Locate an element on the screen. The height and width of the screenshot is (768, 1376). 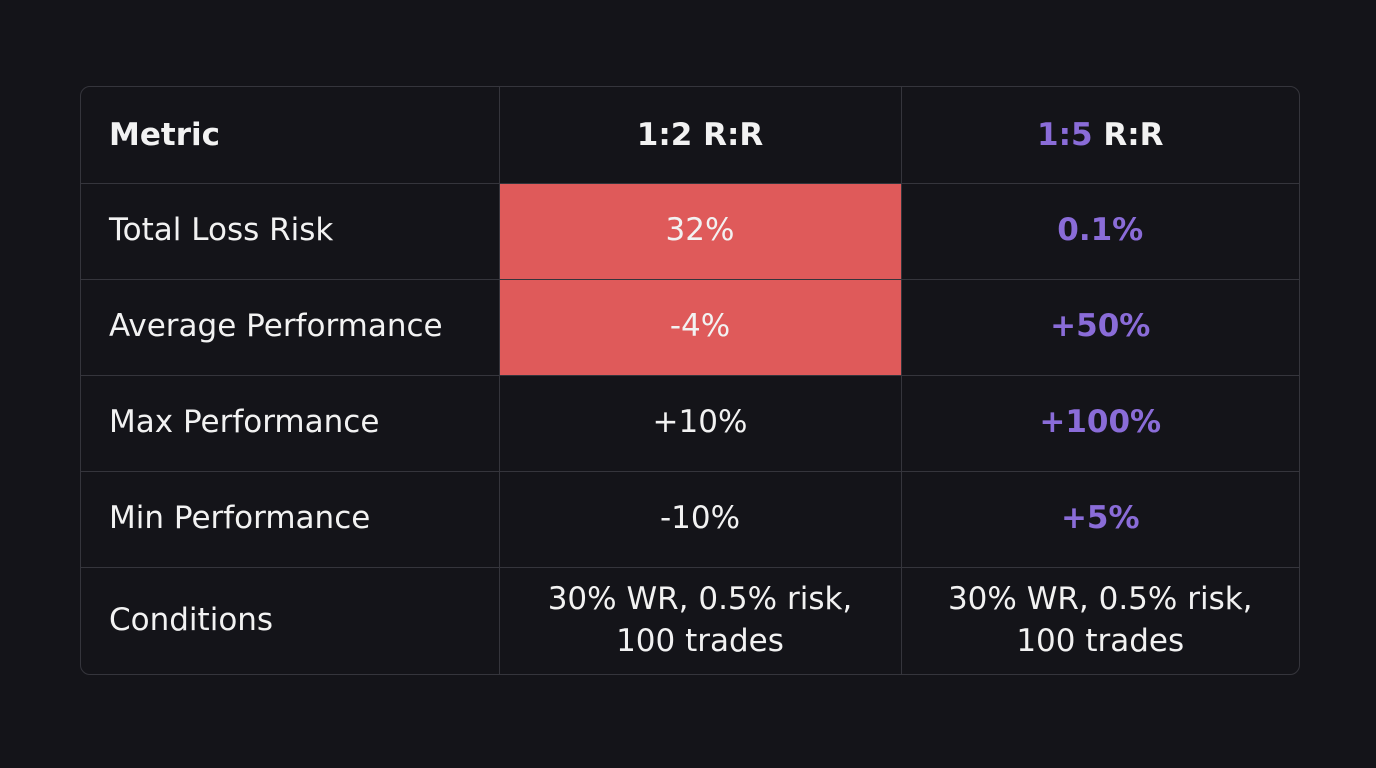
table-row: Total Loss Risk 32% 0.1% is located at coordinates (690, 231).